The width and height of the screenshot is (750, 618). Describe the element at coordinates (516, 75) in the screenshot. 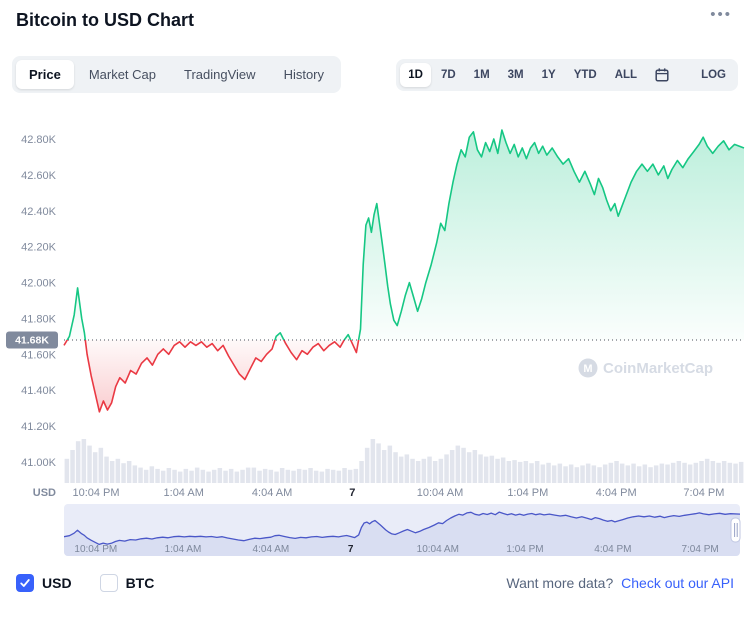

I see `range-3m: 3M` at that location.